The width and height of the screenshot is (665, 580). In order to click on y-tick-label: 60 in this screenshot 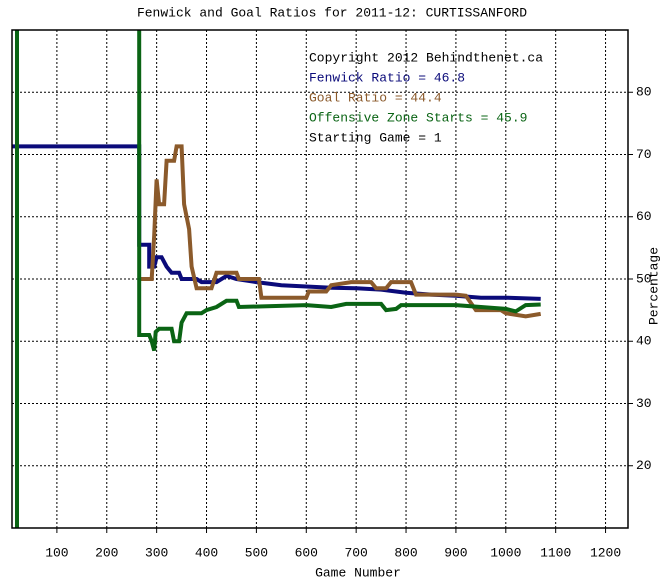, I will do `click(644, 216)`.